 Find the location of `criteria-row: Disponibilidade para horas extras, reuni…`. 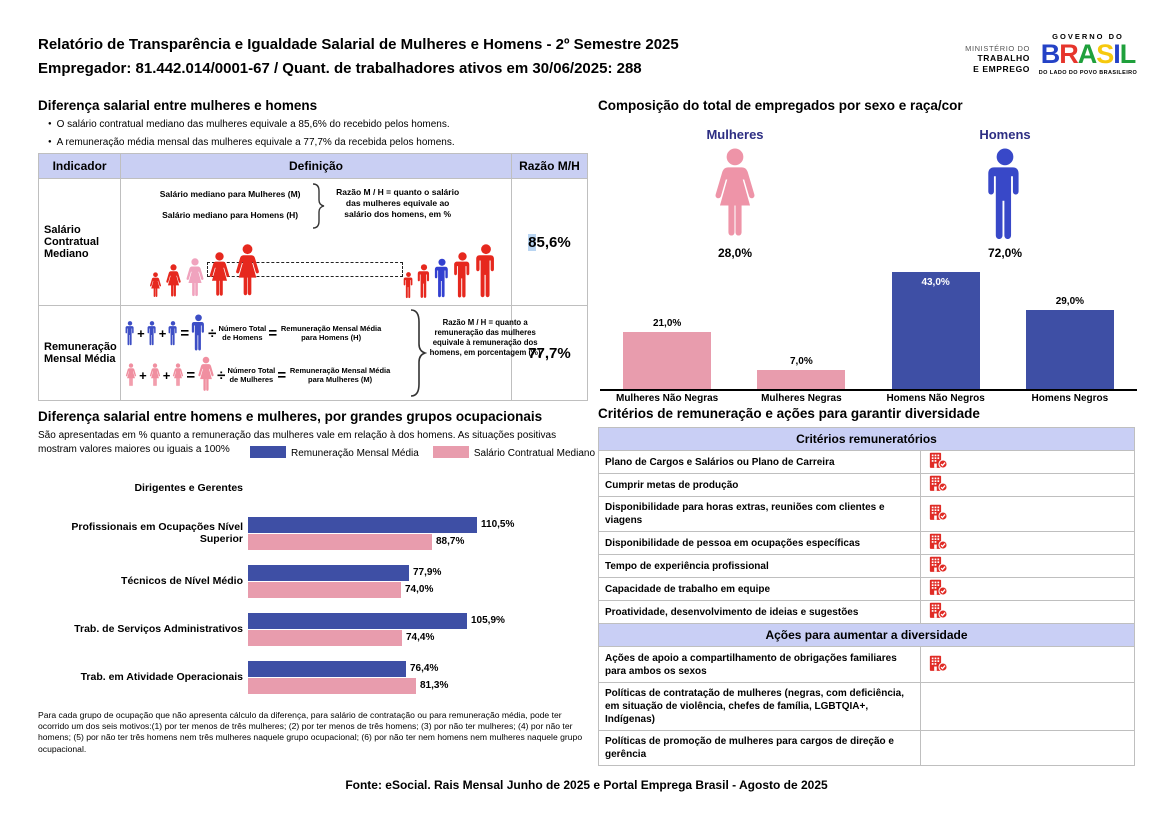

criteria-row: Disponibilidade para horas extras, reuni… is located at coordinates (866, 514).